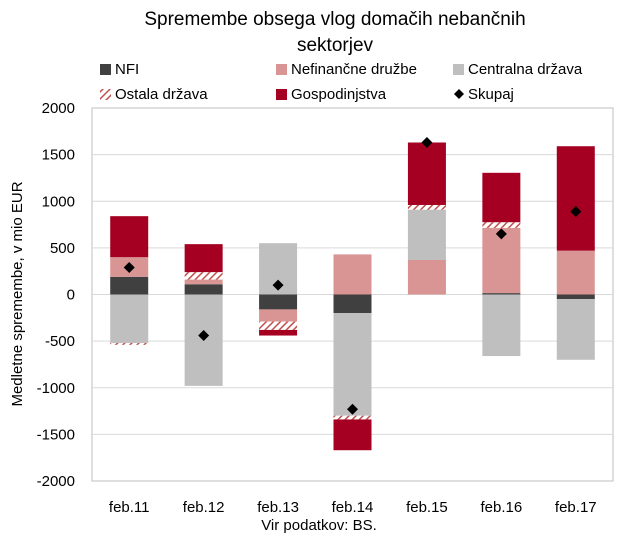  I want to click on x-tick-label: feb.11, so click(129, 507).